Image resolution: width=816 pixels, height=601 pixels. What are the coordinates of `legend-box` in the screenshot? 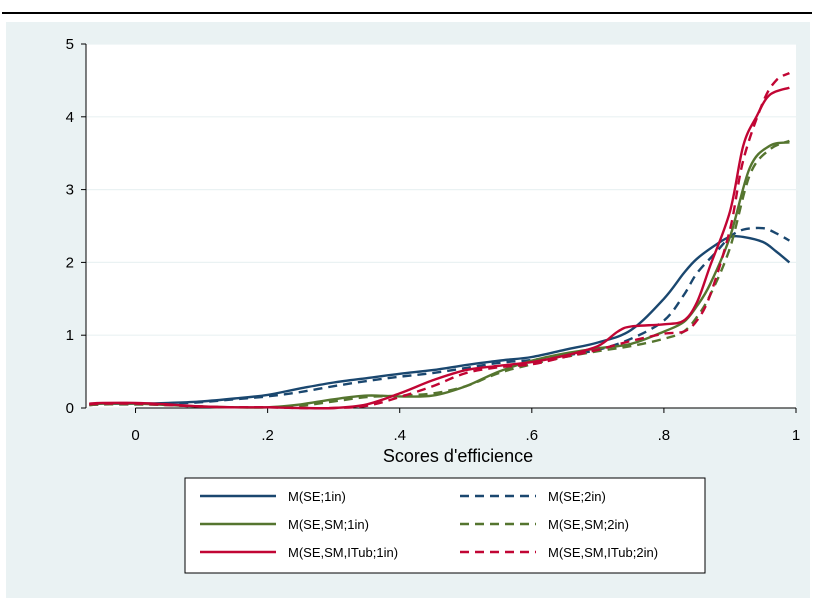 It's located at (445, 525).